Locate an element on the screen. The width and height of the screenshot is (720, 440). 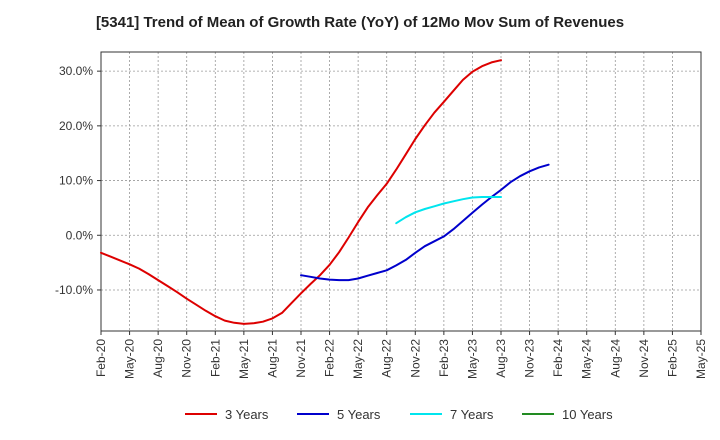
x-tick-label: Feb-25 is located at coordinates (672, 358).